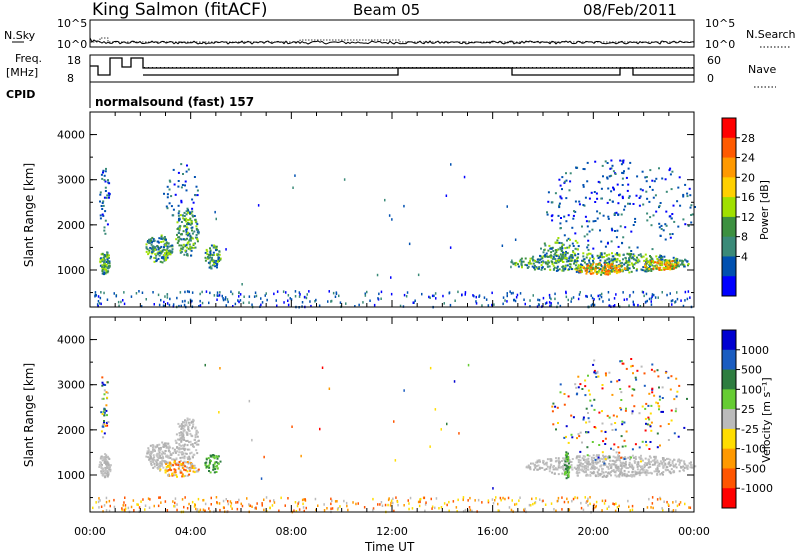 The image size is (800, 558). What do you see at coordinates (29, 415) in the screenshot?
I see `velocity-ylabel: Slant Range [km]` at bounding box center [29, 415].